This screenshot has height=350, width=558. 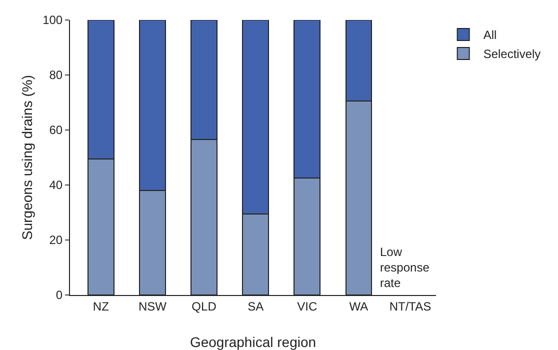 What do you see at coordinates (56, 75) in the screenshot?
I see `y-tick-label: 80` at bounding box center [56, 75].